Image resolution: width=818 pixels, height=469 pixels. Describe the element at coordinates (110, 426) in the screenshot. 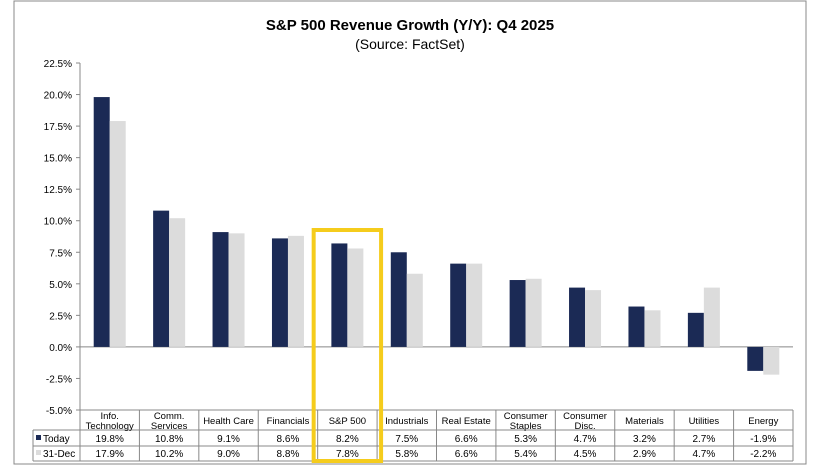

I see `category-label: Technology` at that location.